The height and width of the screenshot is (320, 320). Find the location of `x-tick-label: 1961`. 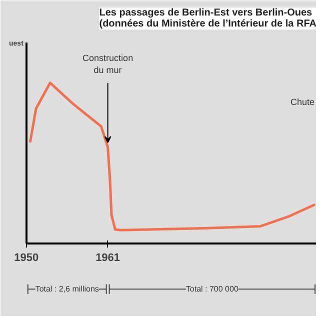

x-tick-label: 1961 is located at coordinates (108, 258).